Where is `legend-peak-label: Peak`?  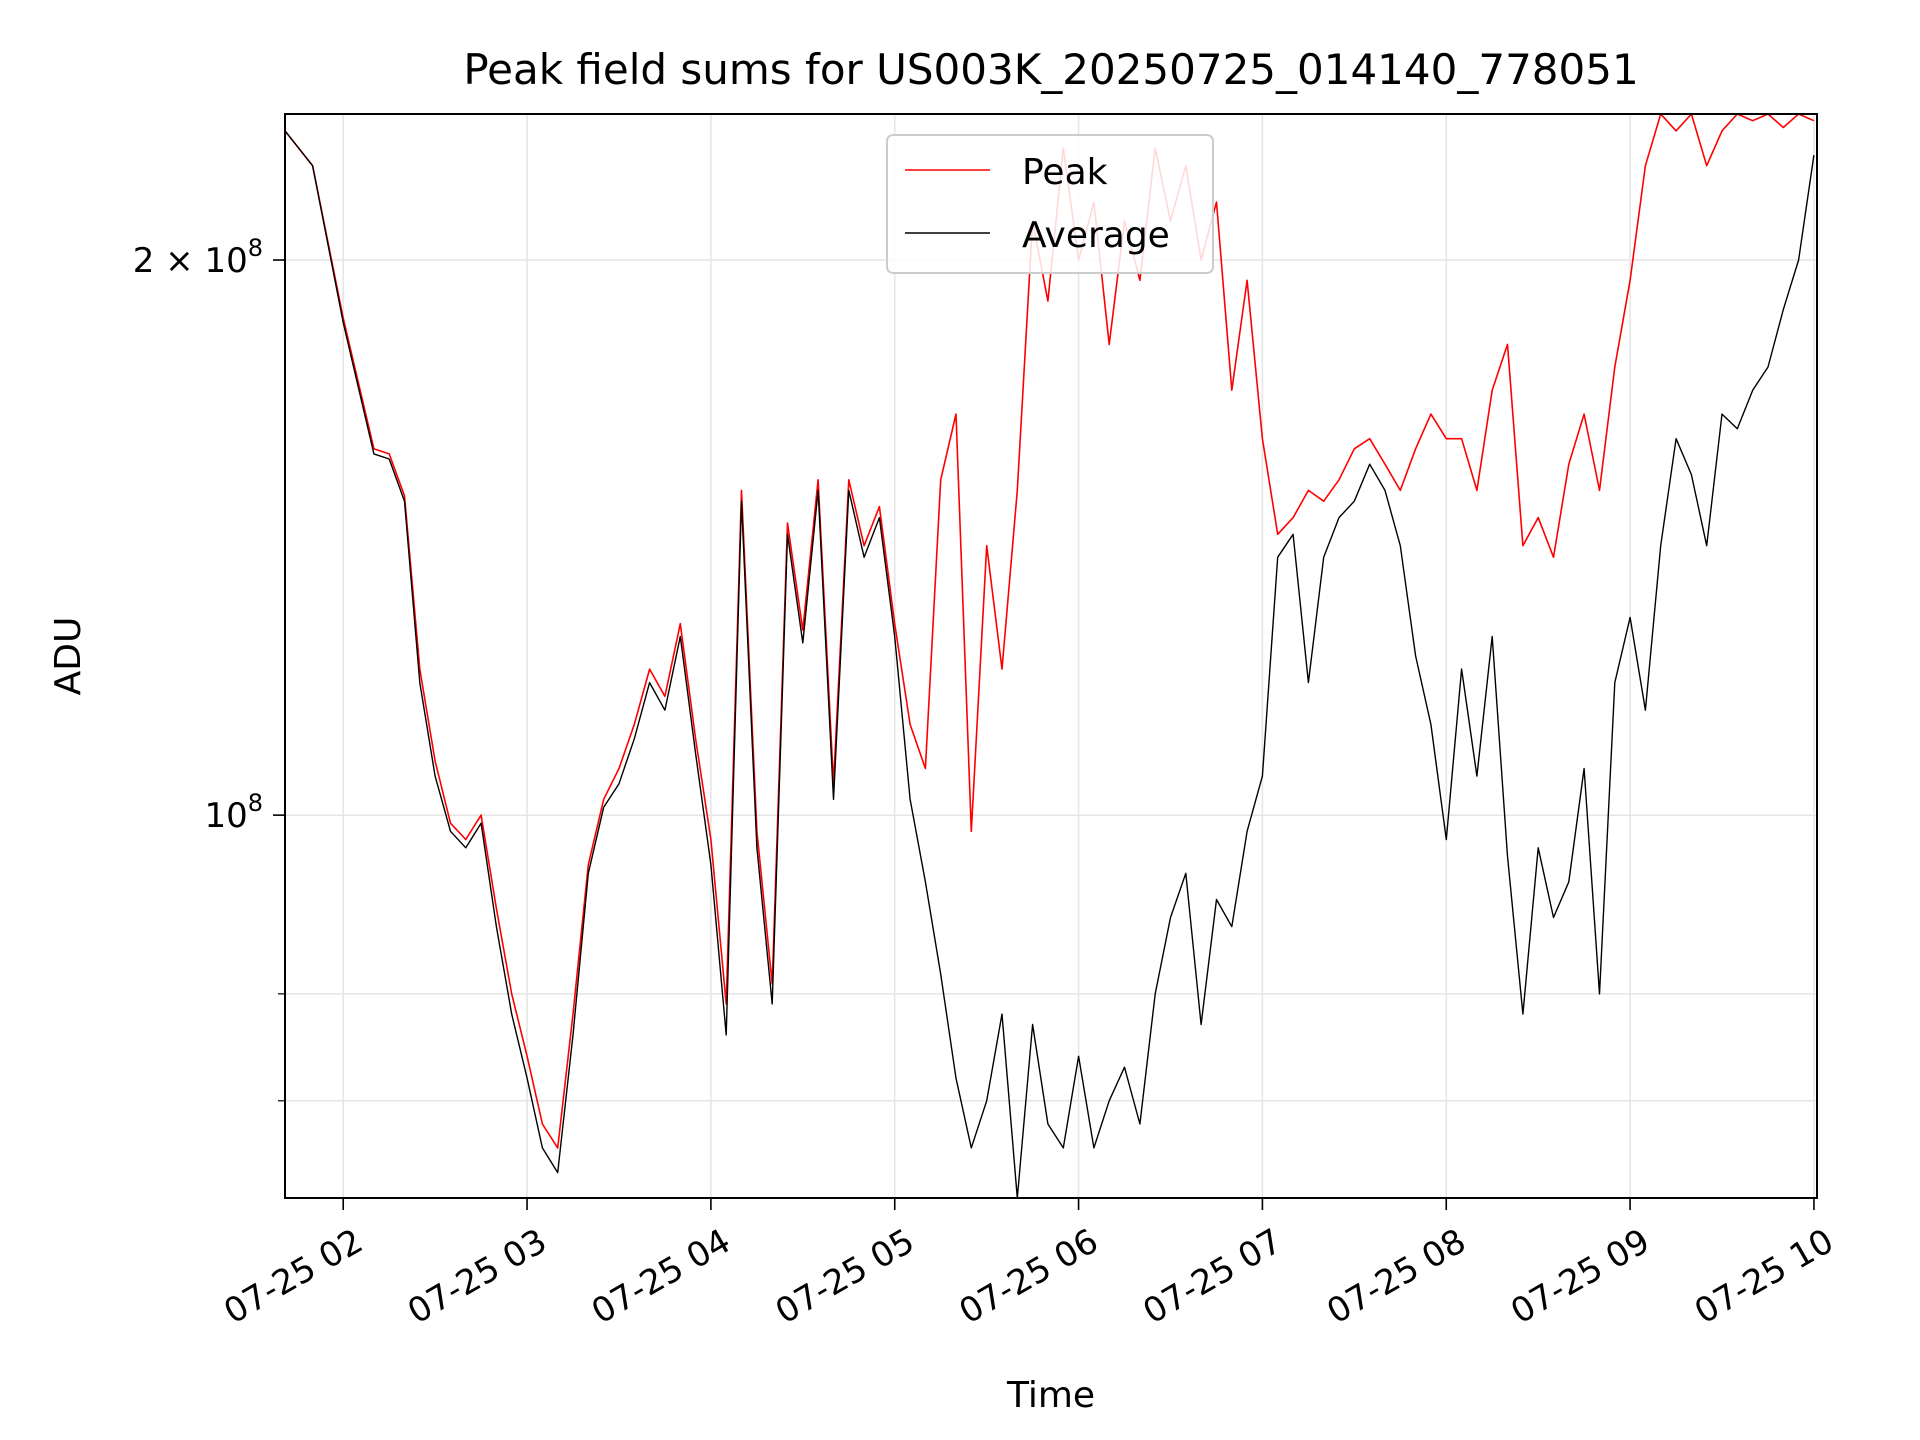
legend-peak-label: Peak is located at coordinates (1065, 172).